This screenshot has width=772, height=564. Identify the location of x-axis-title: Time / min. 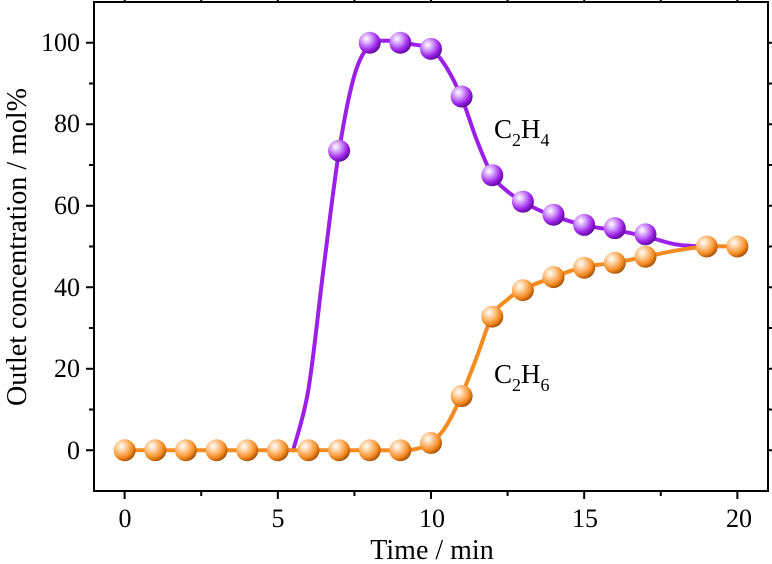
(431, 549).